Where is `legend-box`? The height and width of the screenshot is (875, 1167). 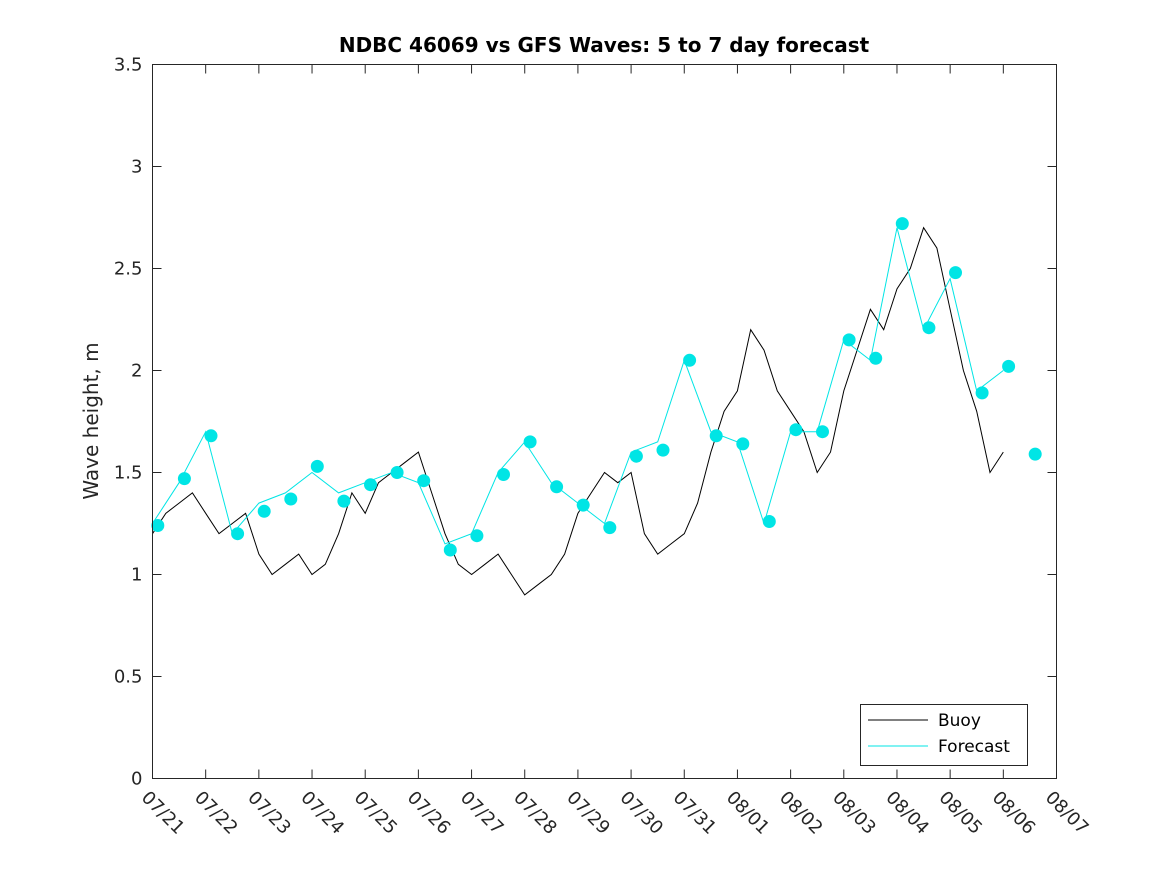
legend-box is located at coordinates (944, 735).